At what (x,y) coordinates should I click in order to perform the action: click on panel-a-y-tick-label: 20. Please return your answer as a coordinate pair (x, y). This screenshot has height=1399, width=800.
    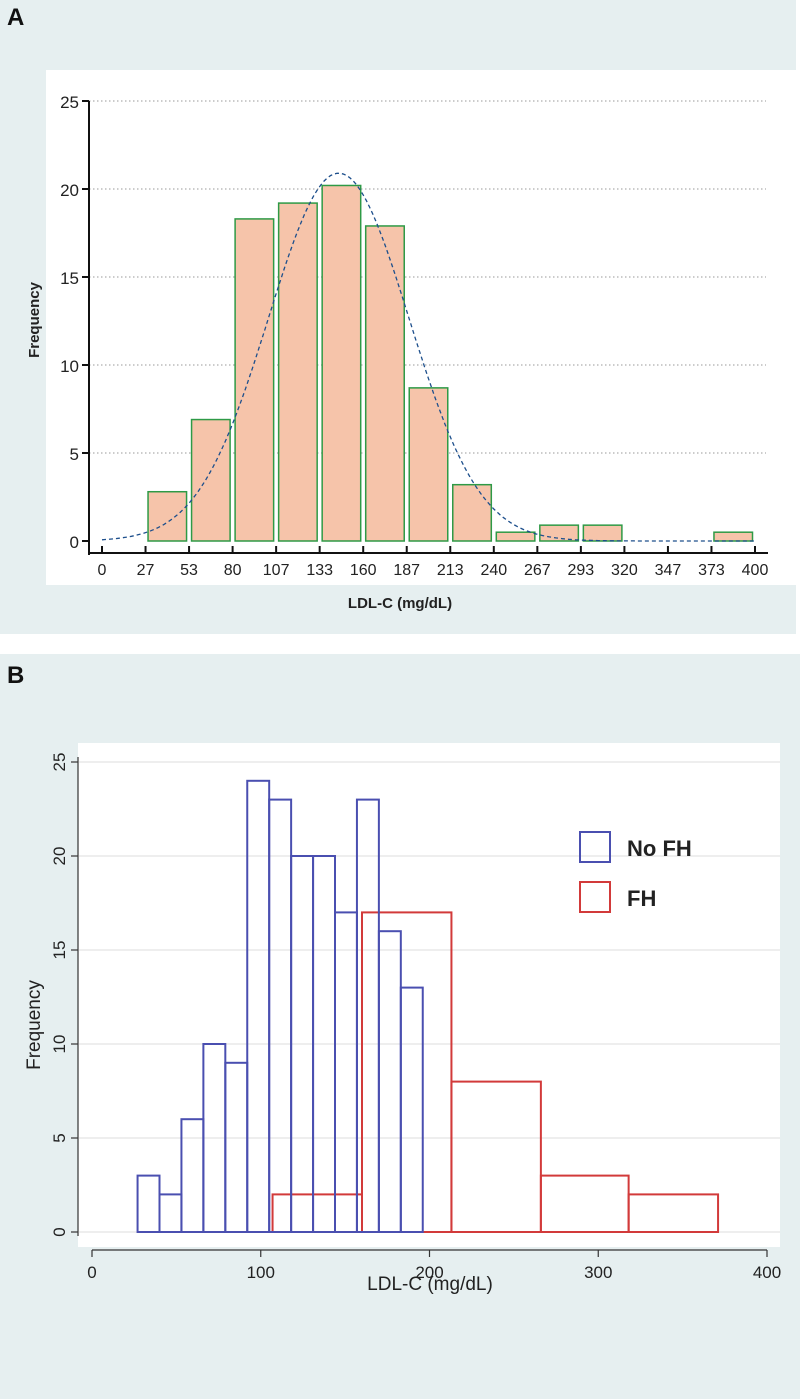
    Looking at the image, I should click on (69, 190).